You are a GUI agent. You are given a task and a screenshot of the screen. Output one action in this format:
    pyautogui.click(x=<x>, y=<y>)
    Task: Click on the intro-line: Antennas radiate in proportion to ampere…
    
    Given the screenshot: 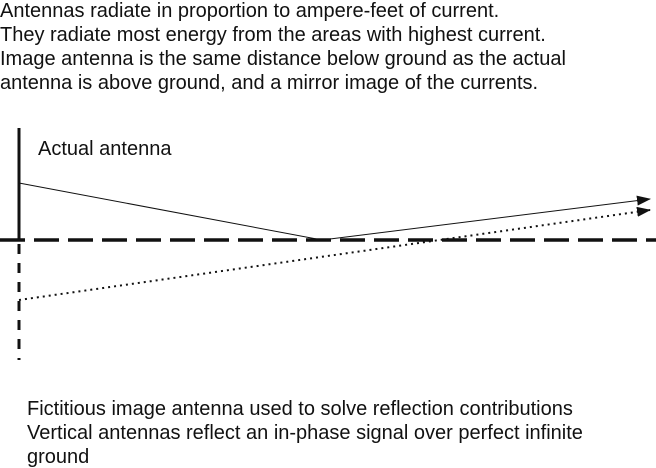 What is the action you would take?
    pyautogui.click(x=249, y=11)
    